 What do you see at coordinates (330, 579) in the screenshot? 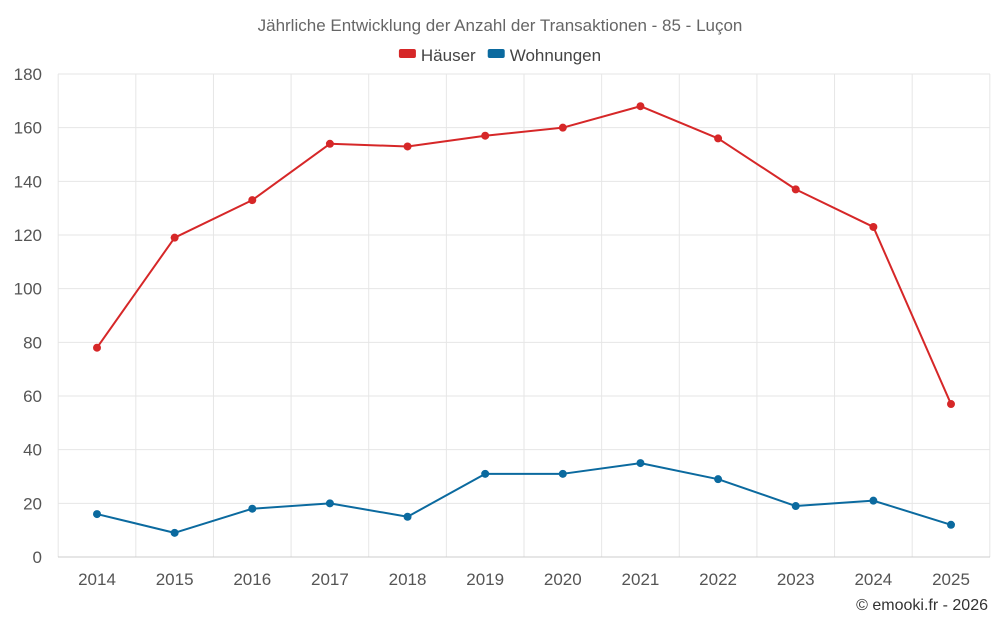
I see `x-tick-label: 2017` at bounding box center [330, 579].